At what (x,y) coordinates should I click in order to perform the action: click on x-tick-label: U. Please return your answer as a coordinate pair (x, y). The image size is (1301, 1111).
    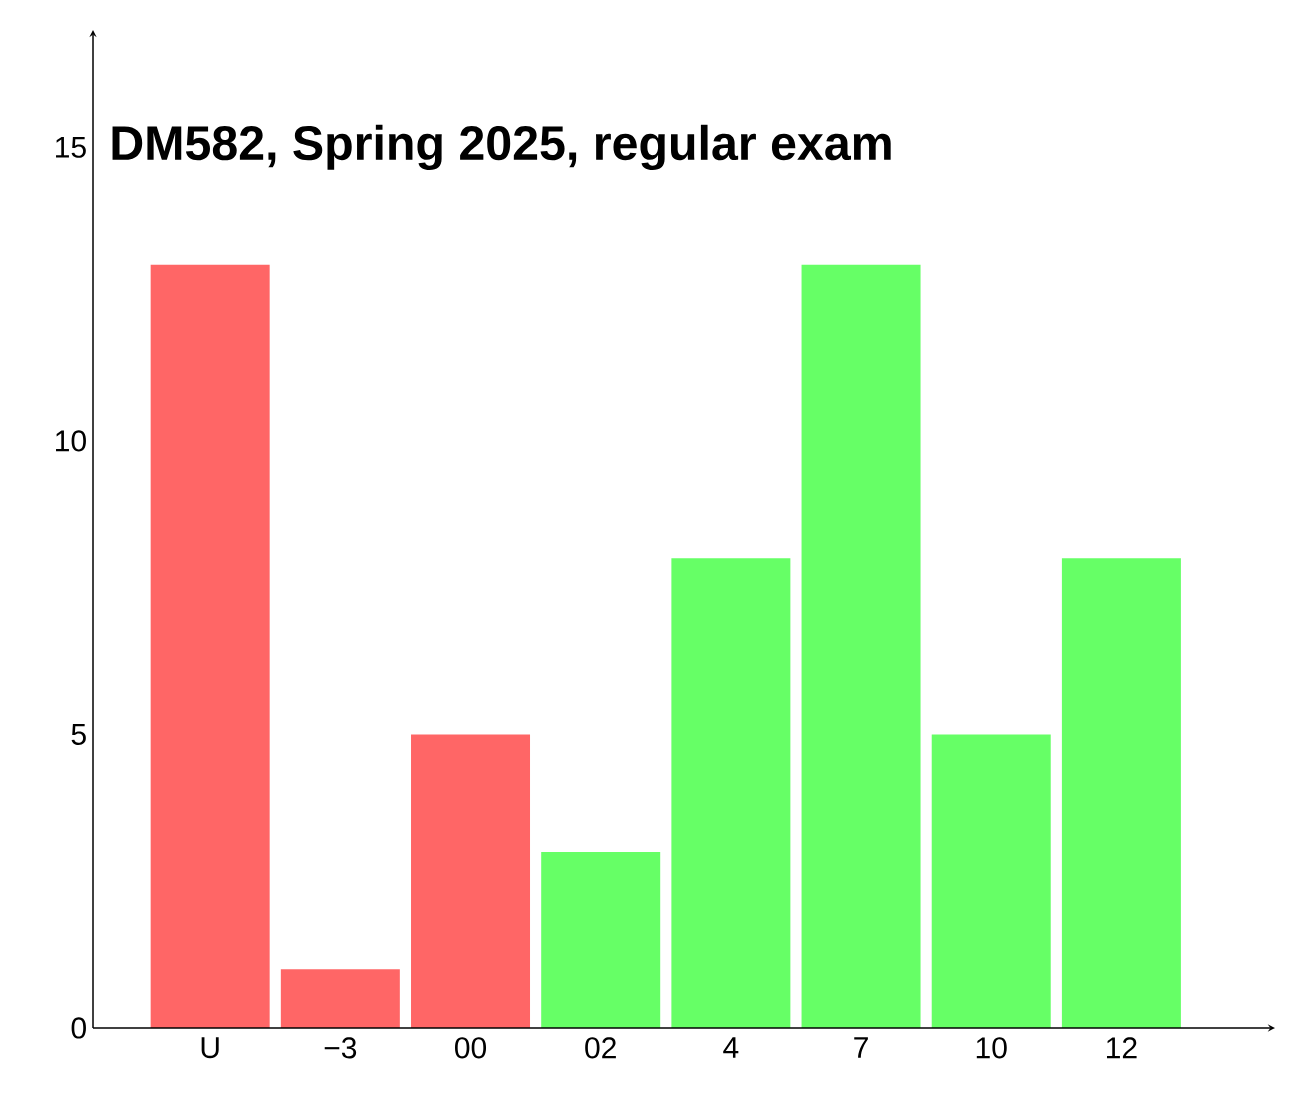
    Looking at the image, I should click on (210, 1048).